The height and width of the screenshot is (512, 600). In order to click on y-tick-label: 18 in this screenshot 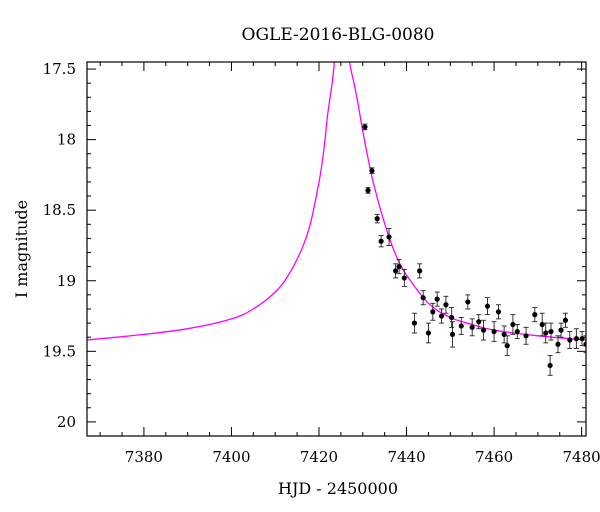, I will do `click(66, 140)`.